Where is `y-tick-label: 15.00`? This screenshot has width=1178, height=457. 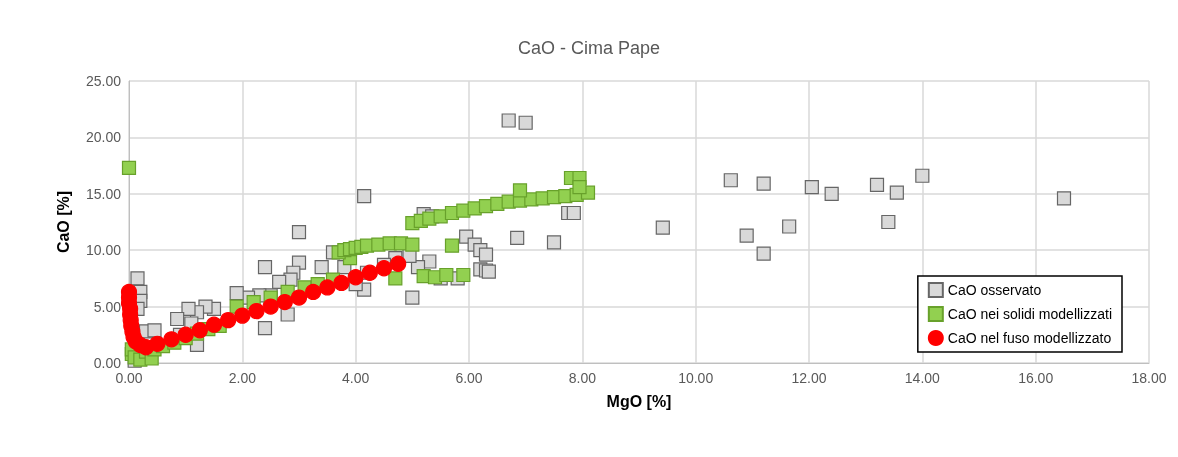
y-tick-label: 15.00 is located at coordinates (103, 193).